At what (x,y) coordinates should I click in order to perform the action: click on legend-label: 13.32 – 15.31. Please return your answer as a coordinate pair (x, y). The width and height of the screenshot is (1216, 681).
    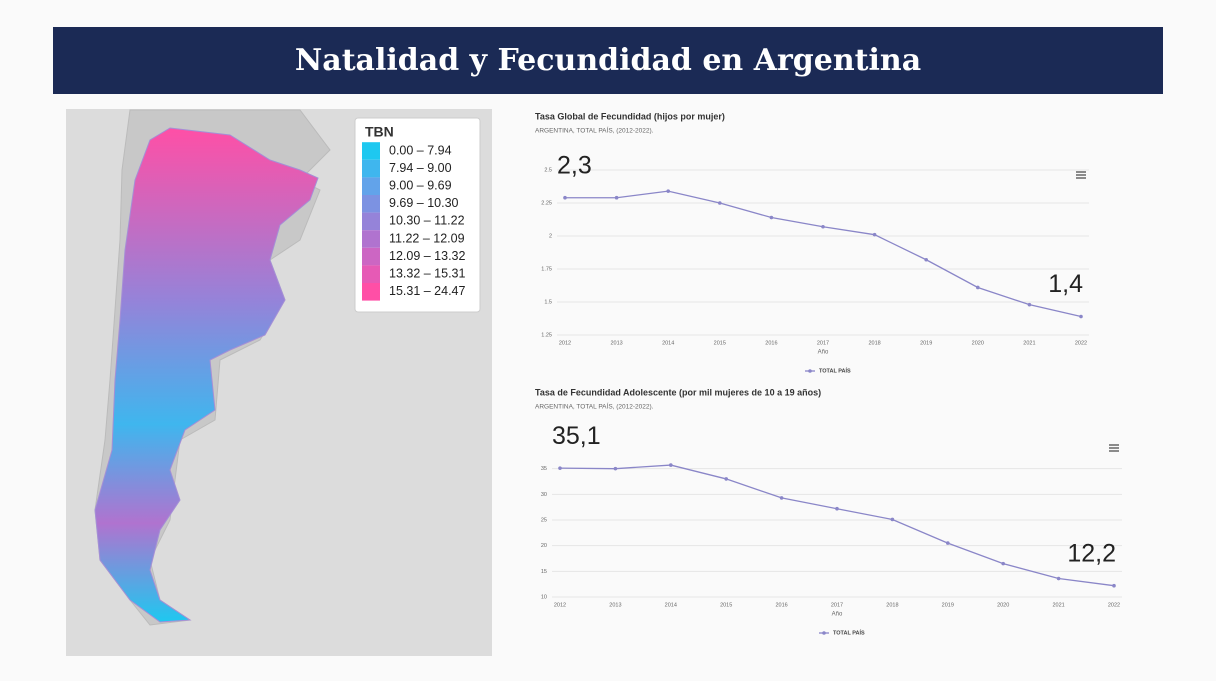
    Looking at the image, I should click on (427, 273).